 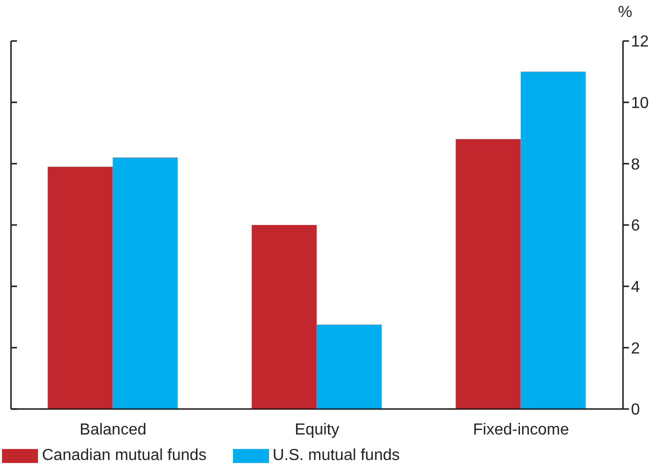 I want to click on x-tick-label: Balanced, so click(x=113, y=429).